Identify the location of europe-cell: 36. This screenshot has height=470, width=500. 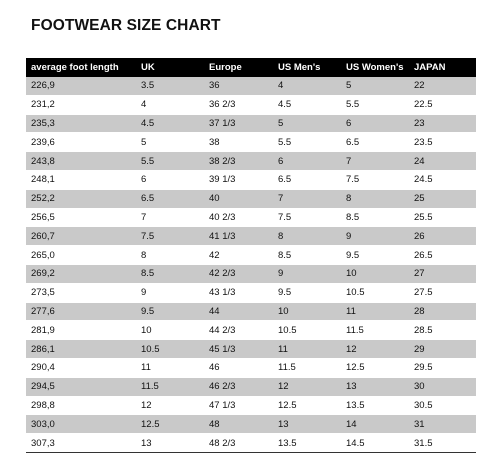
(238, 86).